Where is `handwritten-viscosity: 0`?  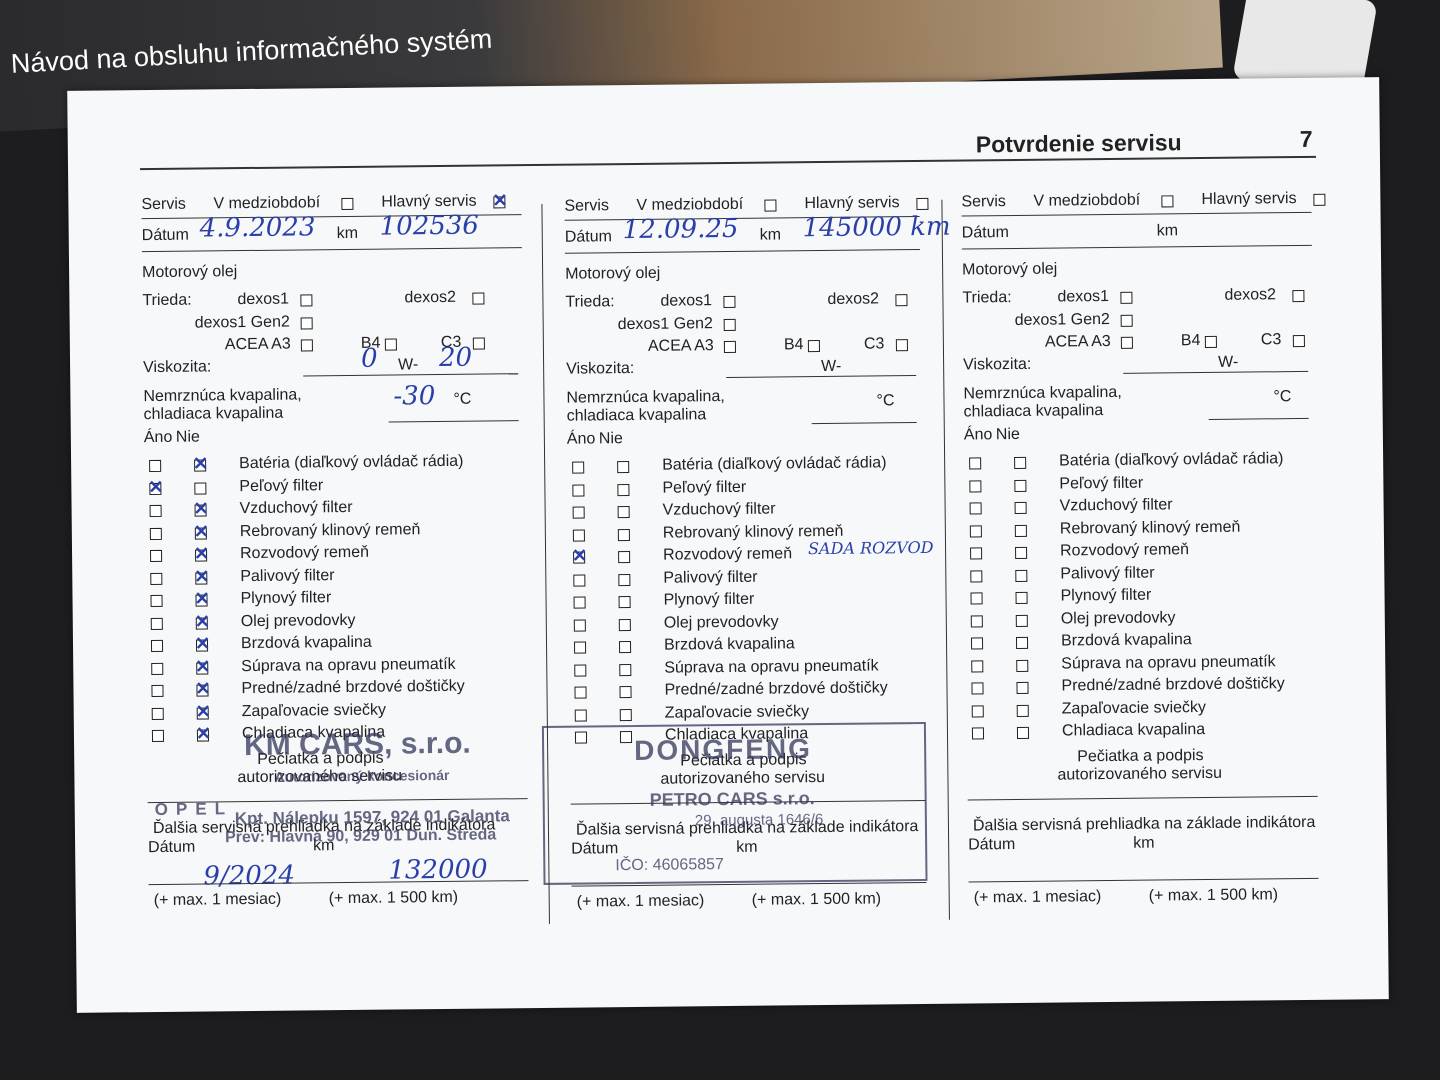
handwritten-viscosity: 0 is located at coordinates (369, 358).